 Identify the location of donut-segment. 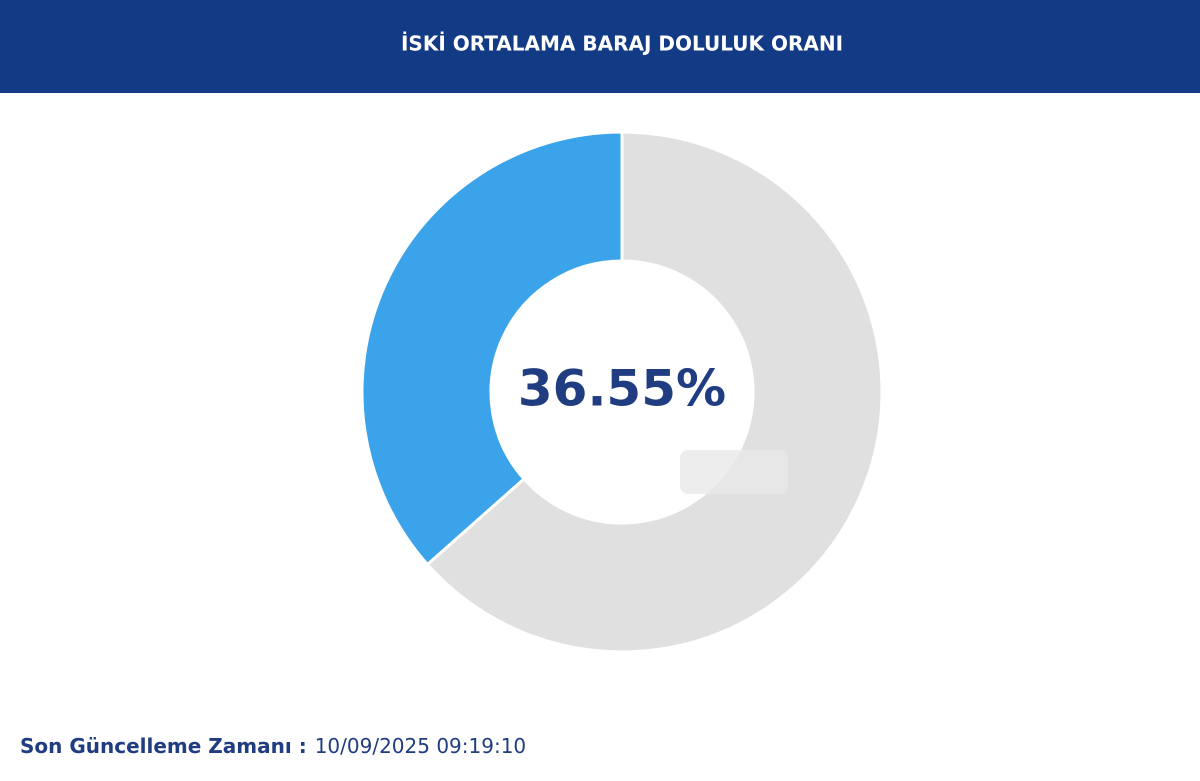
(492, 348).